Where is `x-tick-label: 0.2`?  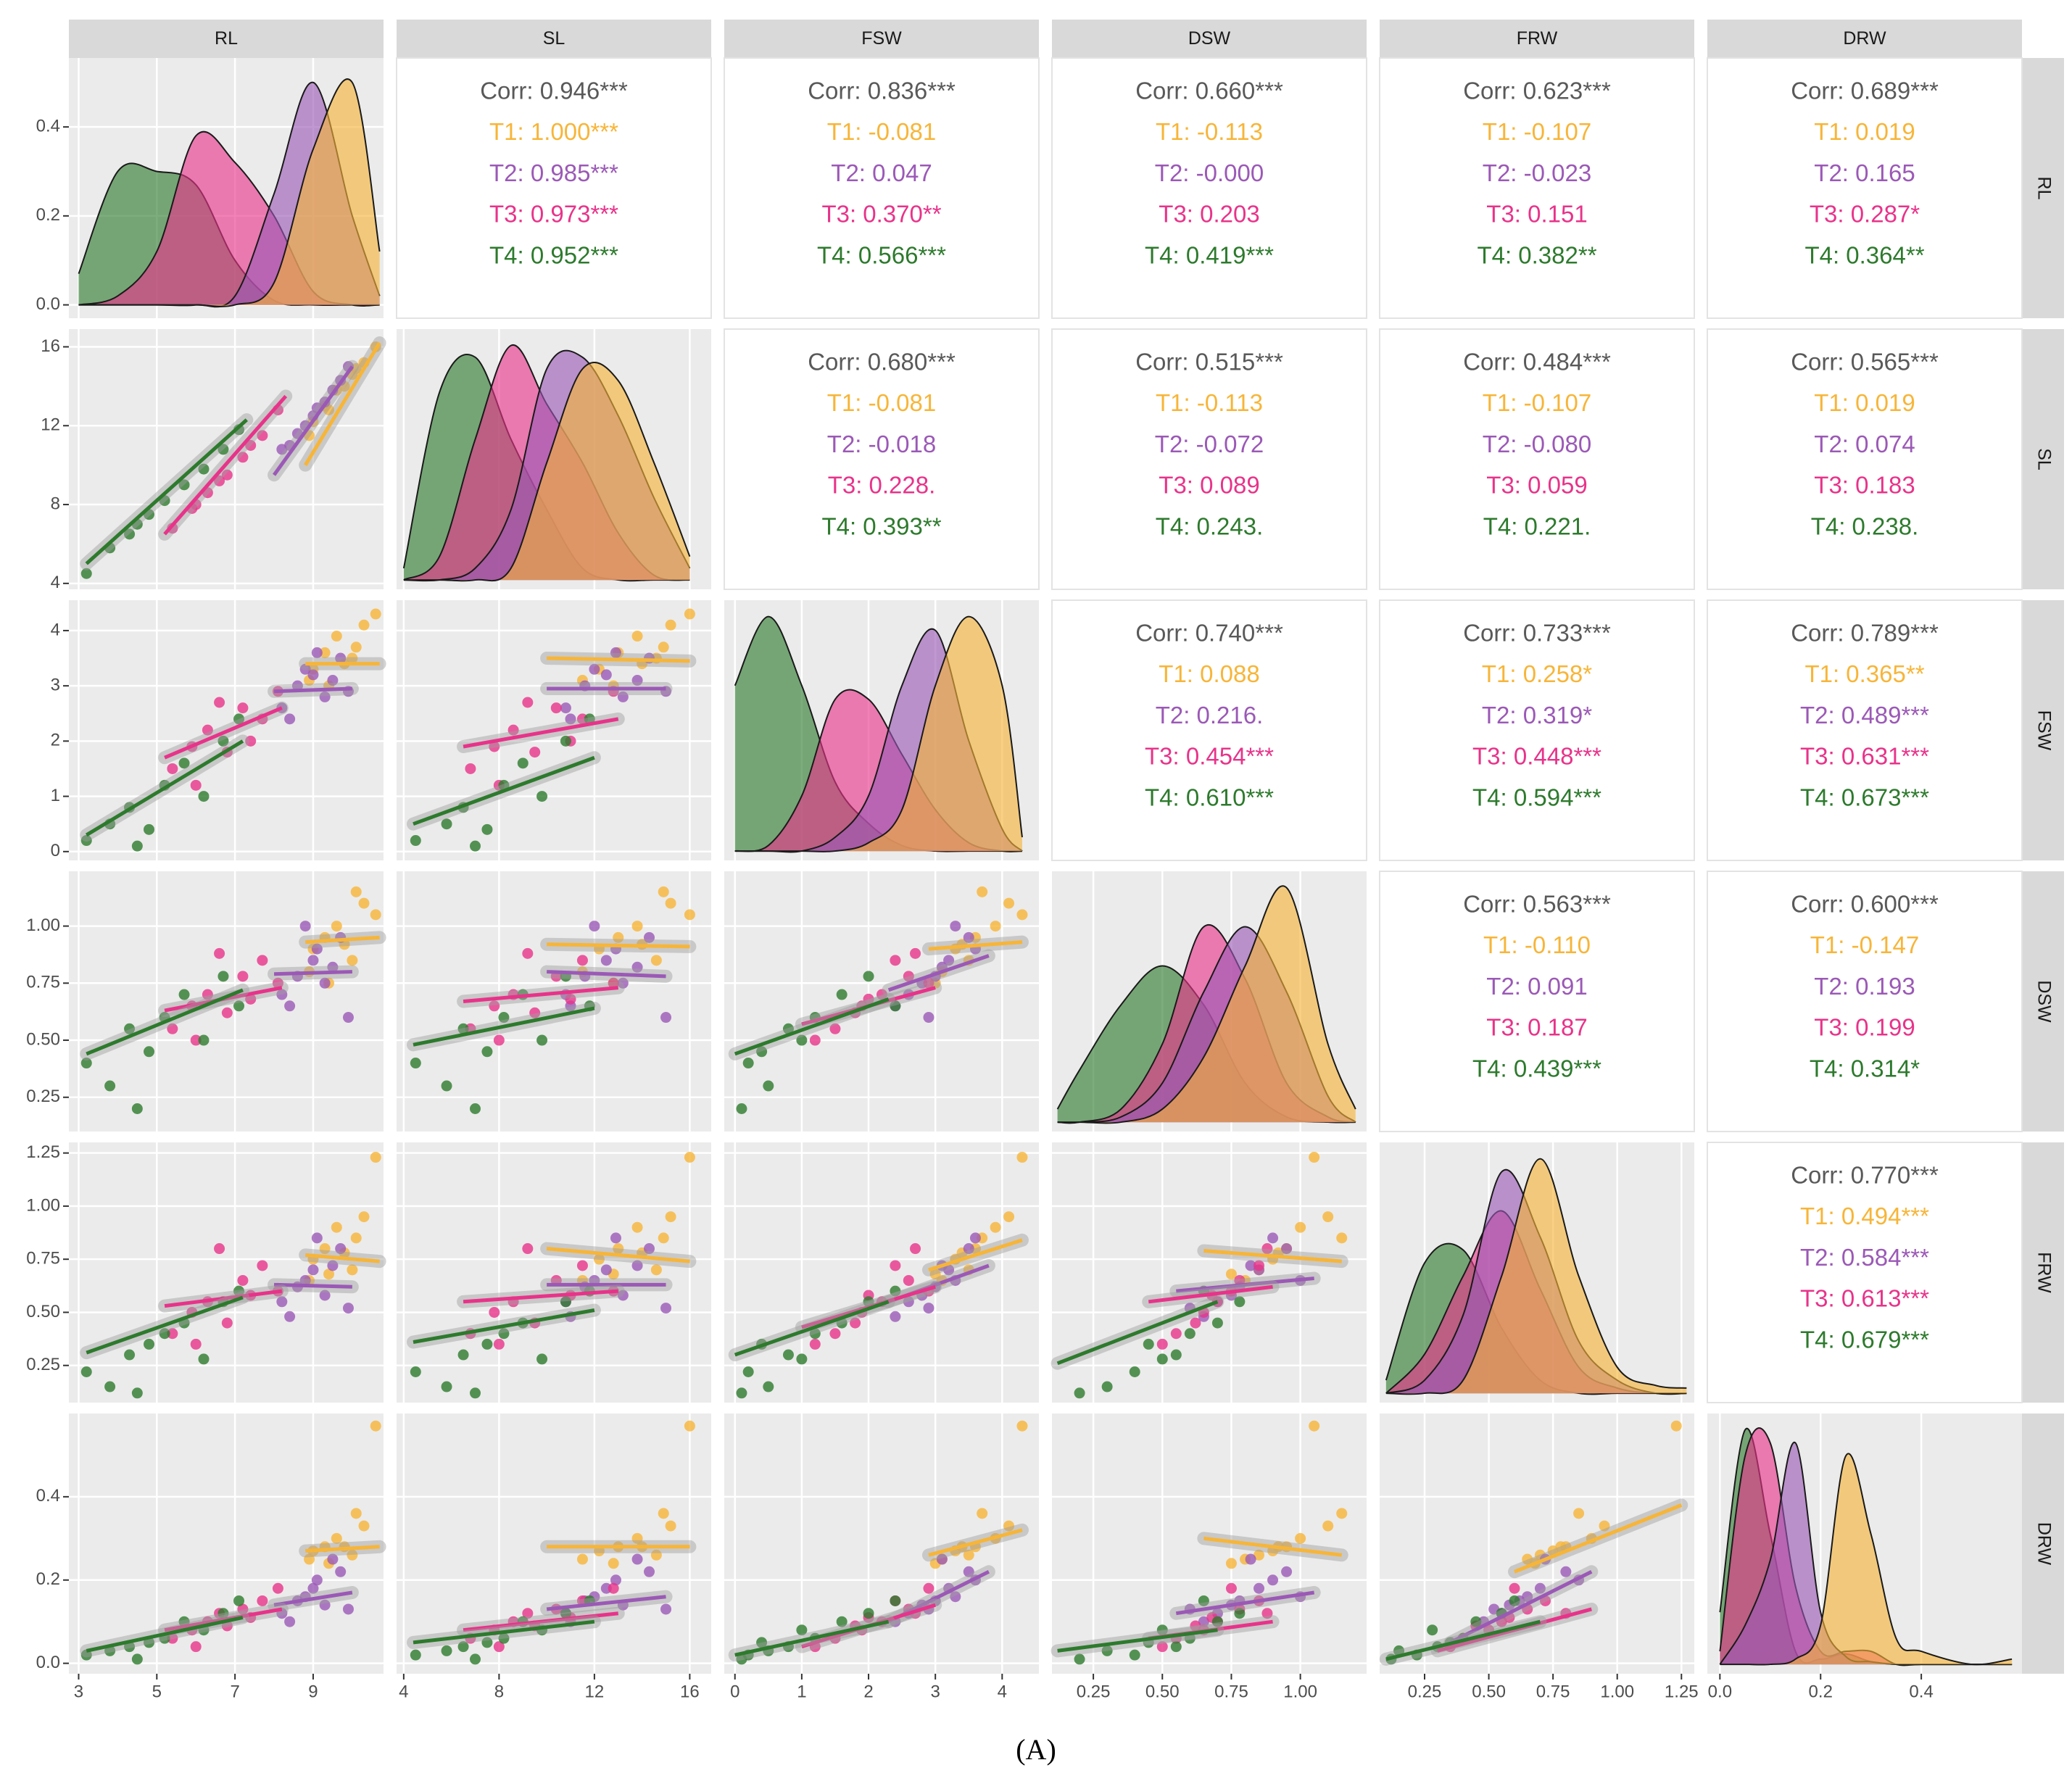
x-tick-label: 0.2 is located at coordinates (1821, 1691).